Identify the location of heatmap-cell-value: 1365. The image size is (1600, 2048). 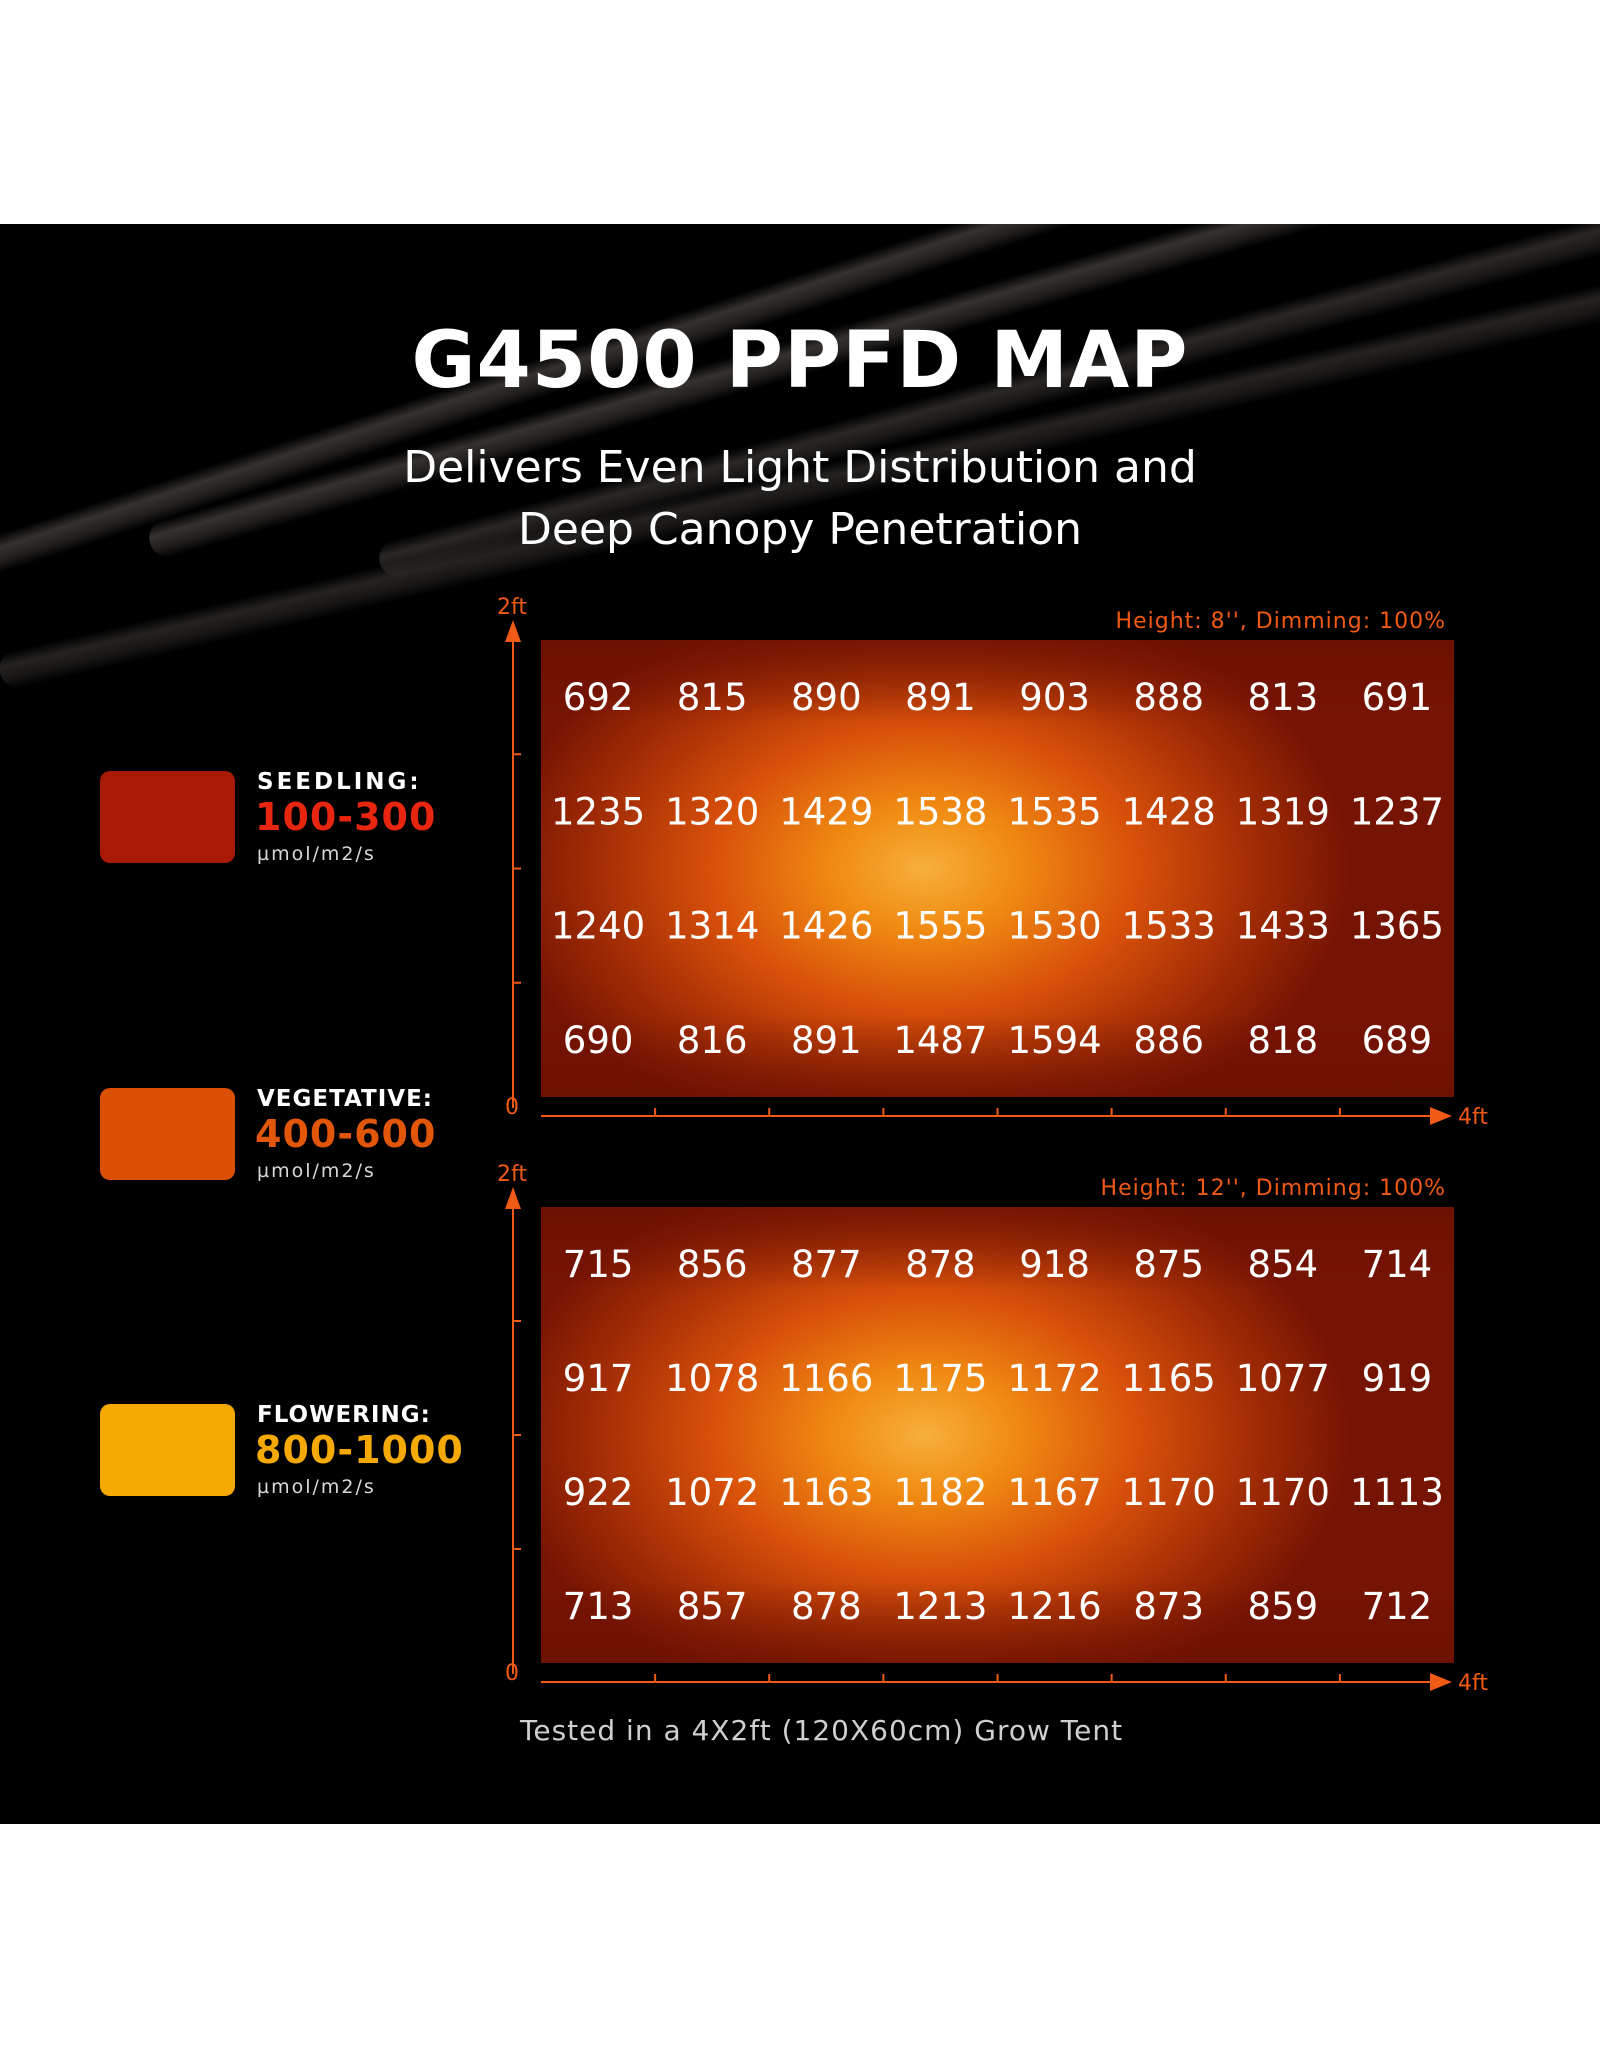
(1397, 926).